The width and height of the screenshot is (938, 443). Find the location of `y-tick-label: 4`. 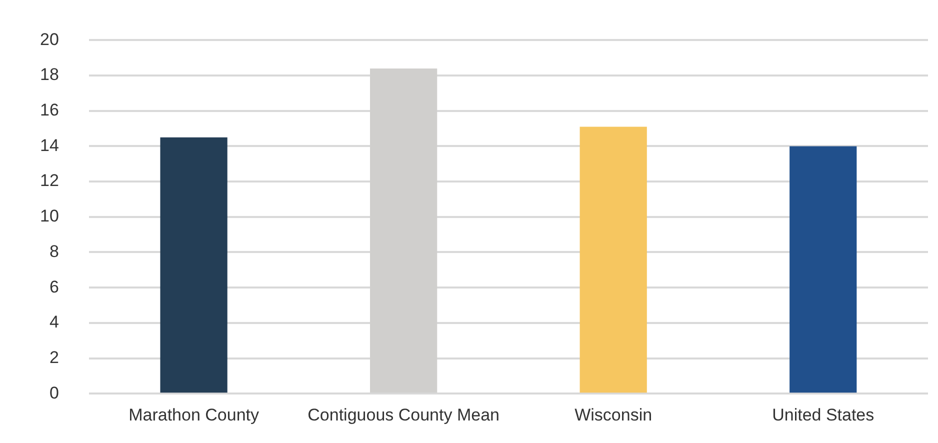

y-tick-label: 4 is located at coordinates (54, 322).